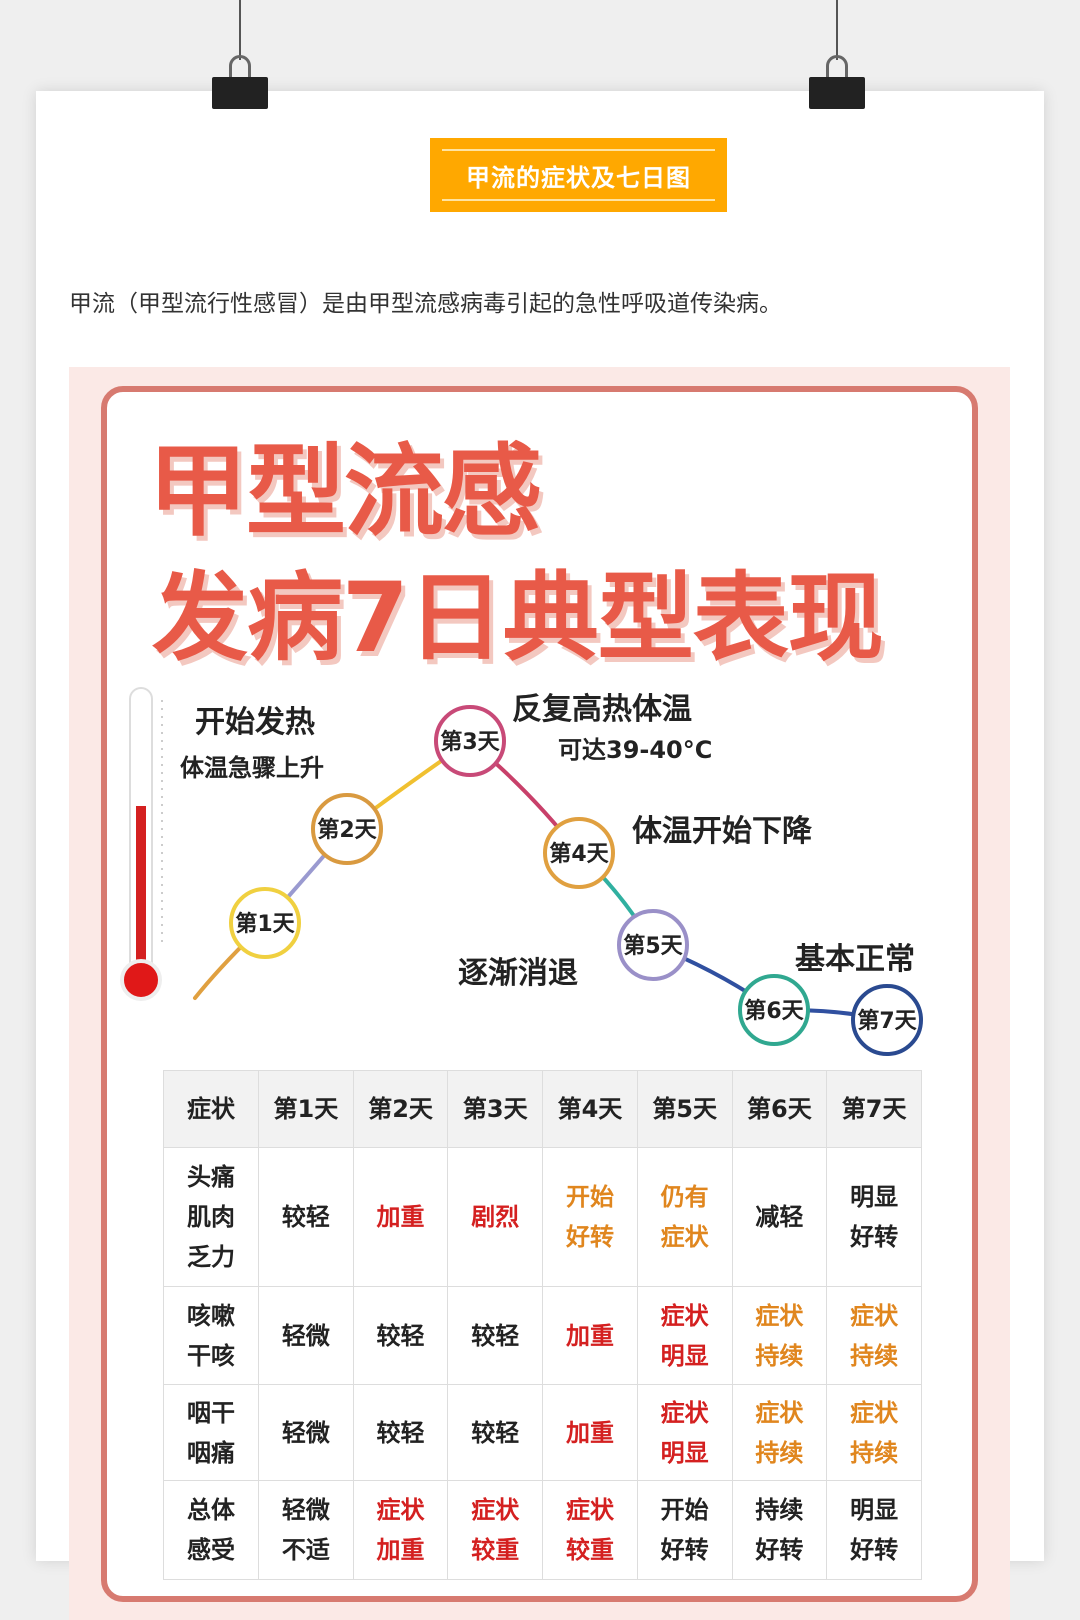 Image resolution: width=1080 pixels, height=1620 pixels. Describe the element at coordinates (779, 1530) in the screenshot. I see `severity-cell: 持续 好转` at that location.